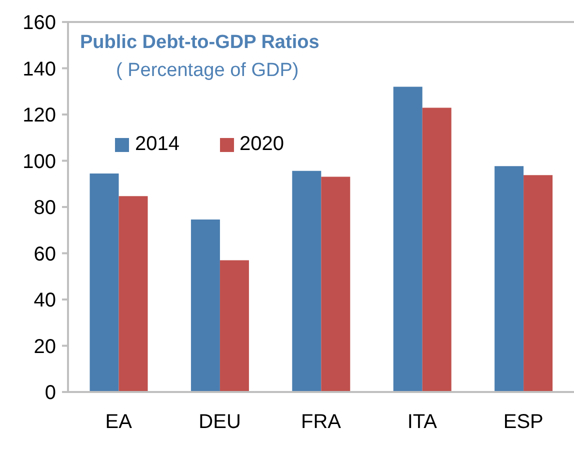 The image size is (574, 456). I want to click on y-tick-label: 40, so click(45, 301).